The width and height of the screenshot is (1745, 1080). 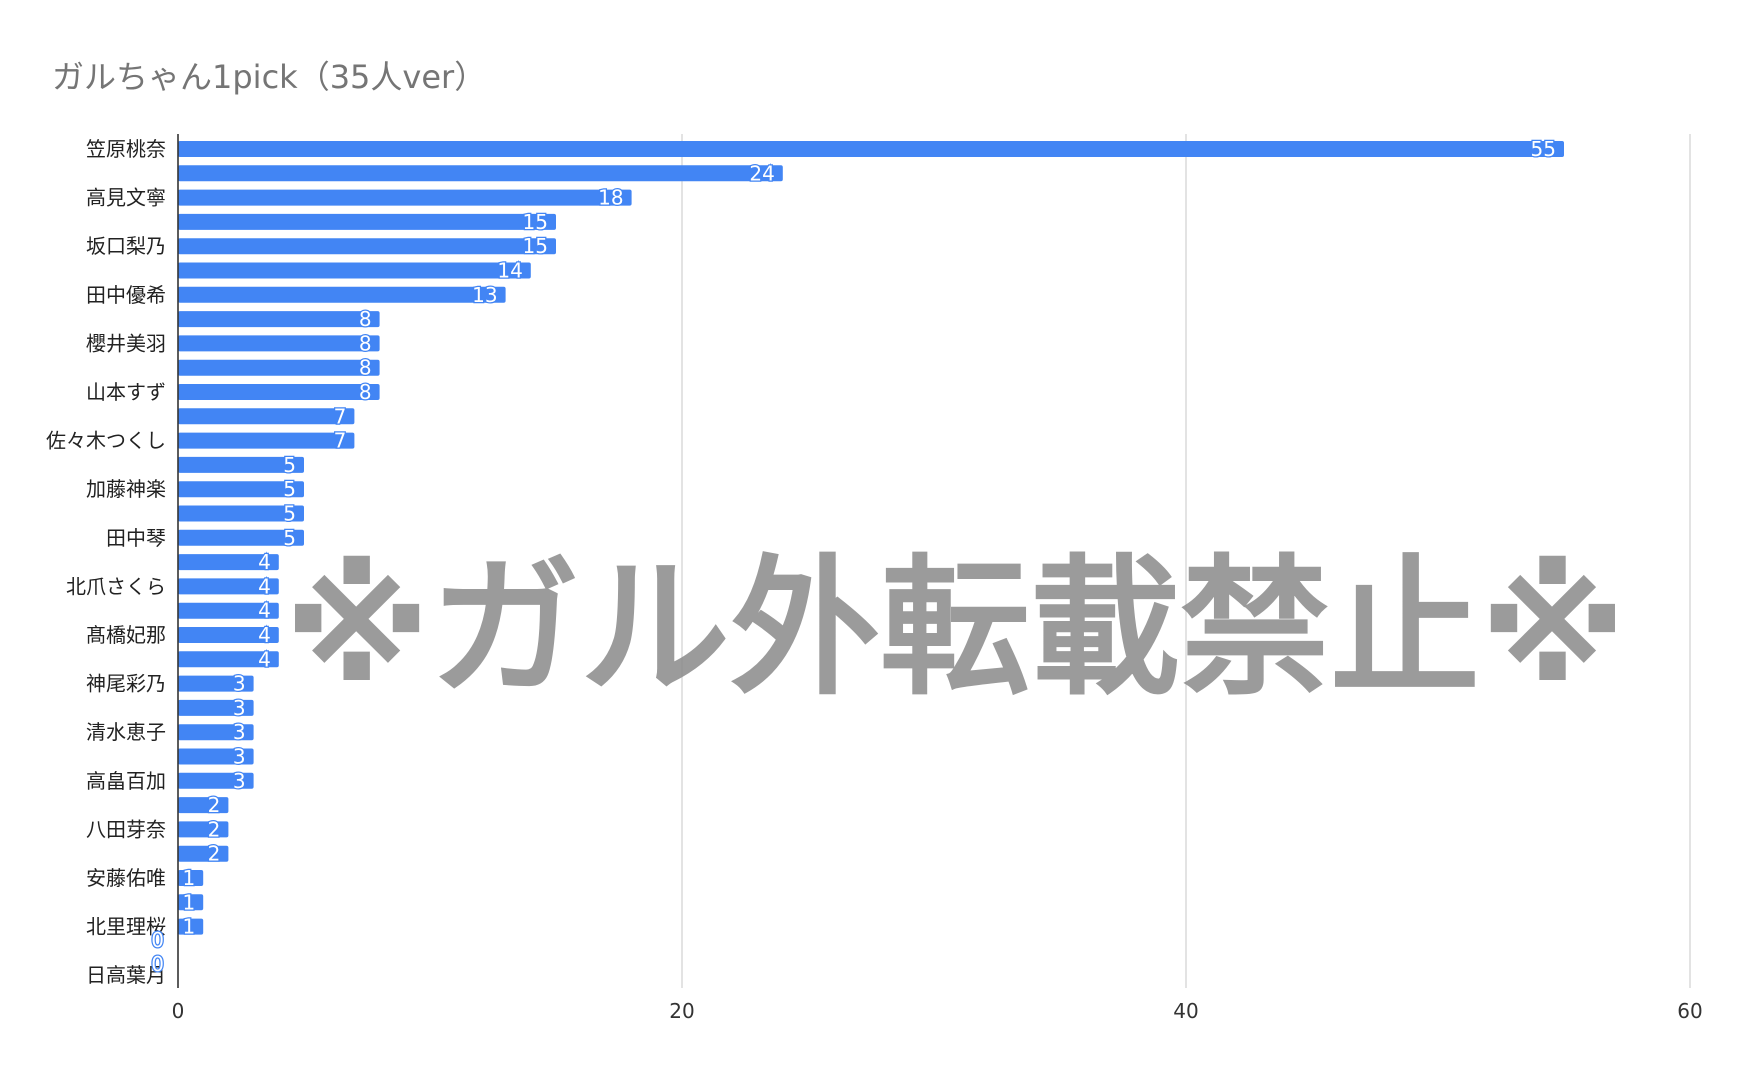 What do you see at coordinates (126, 149) in the screenshot?
I see `category-label: 笠原桃奈` at bounding box center [126, 149].